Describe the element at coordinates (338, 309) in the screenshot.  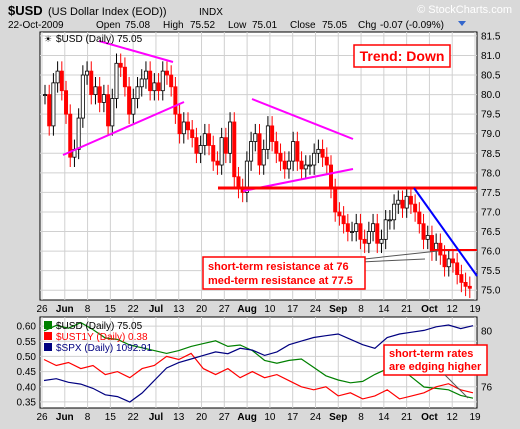
I see `x-tick-label: Sep` at that location.